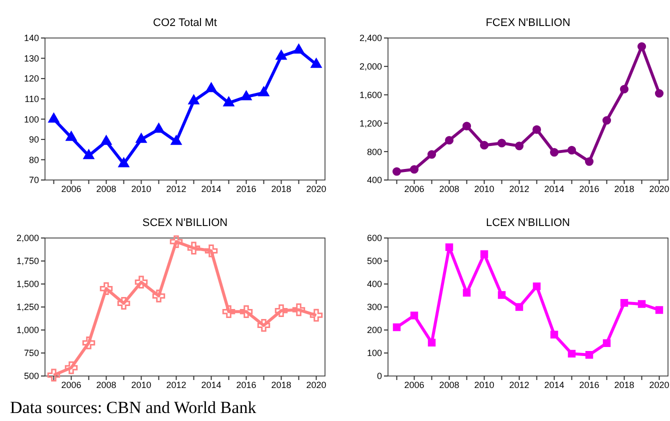  What do you see at coordinates (33, 139) in the screenshot?
I see `y-tick-label: 90` at bounding box center [33, 139].